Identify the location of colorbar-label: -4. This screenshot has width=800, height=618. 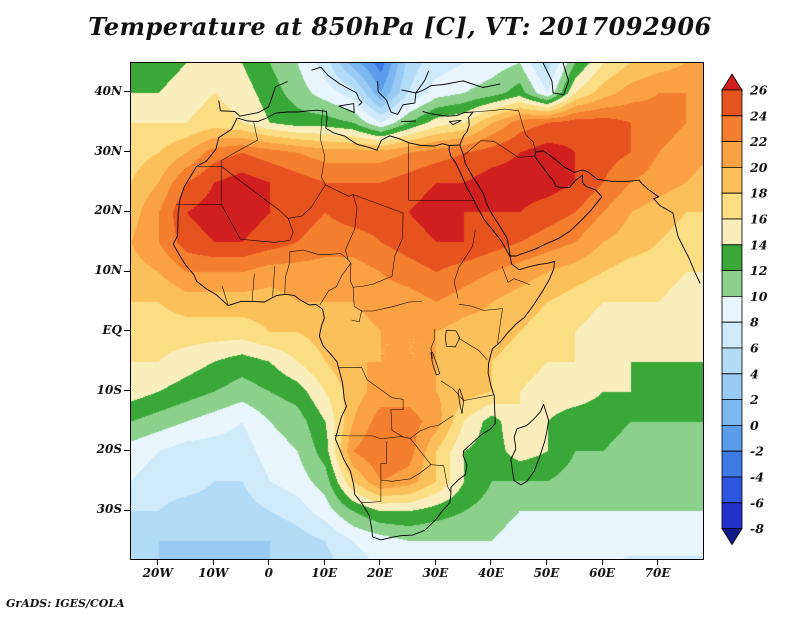
(757, 477).